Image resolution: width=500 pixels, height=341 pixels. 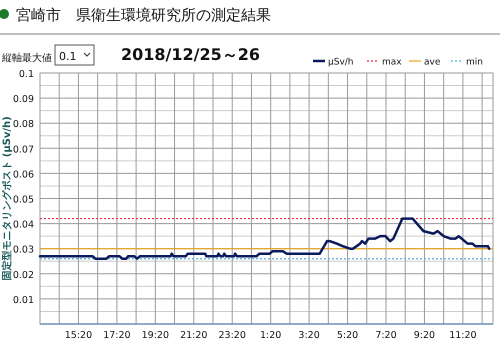 What do you see at coordinates (23, 124) in the screenshot?
I see `y-tick-label: 0.08` at bounding box center [23, 124].